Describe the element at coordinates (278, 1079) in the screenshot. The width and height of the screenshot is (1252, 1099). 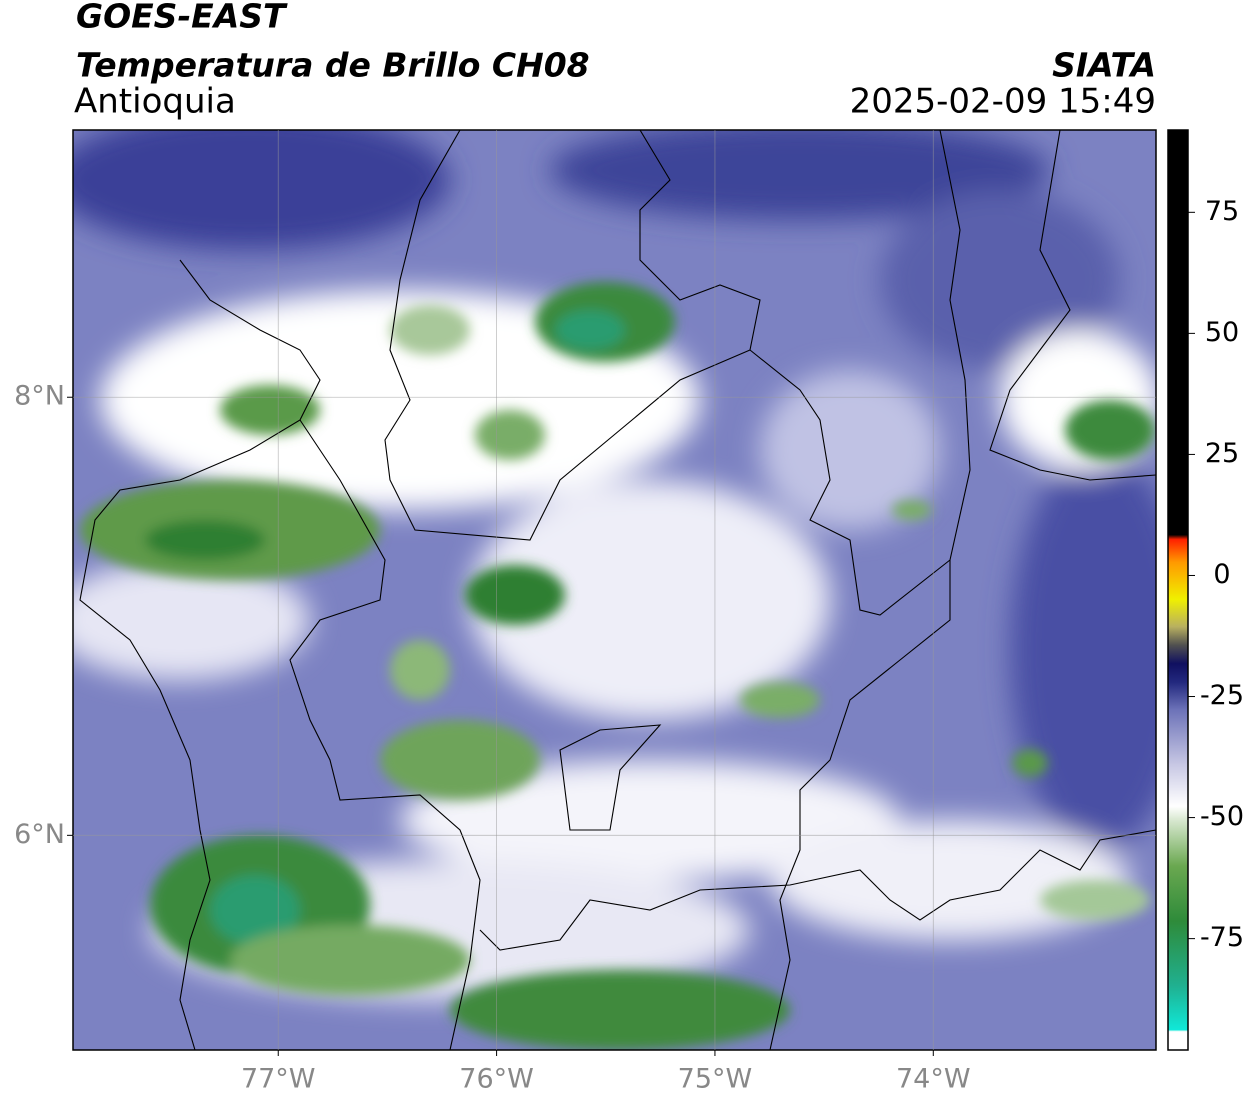
I see `x-tick-label: 77°W` at that location.